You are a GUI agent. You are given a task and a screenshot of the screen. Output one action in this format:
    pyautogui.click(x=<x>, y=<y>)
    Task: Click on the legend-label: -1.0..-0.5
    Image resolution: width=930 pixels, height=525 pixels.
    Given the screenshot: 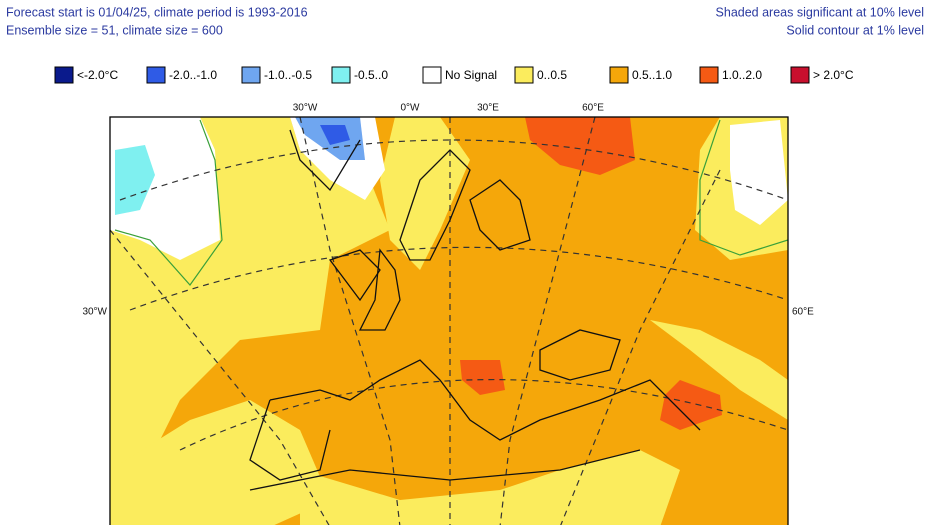 What is the action you would take?
    pyautogui.click(x=288, y=75)
    